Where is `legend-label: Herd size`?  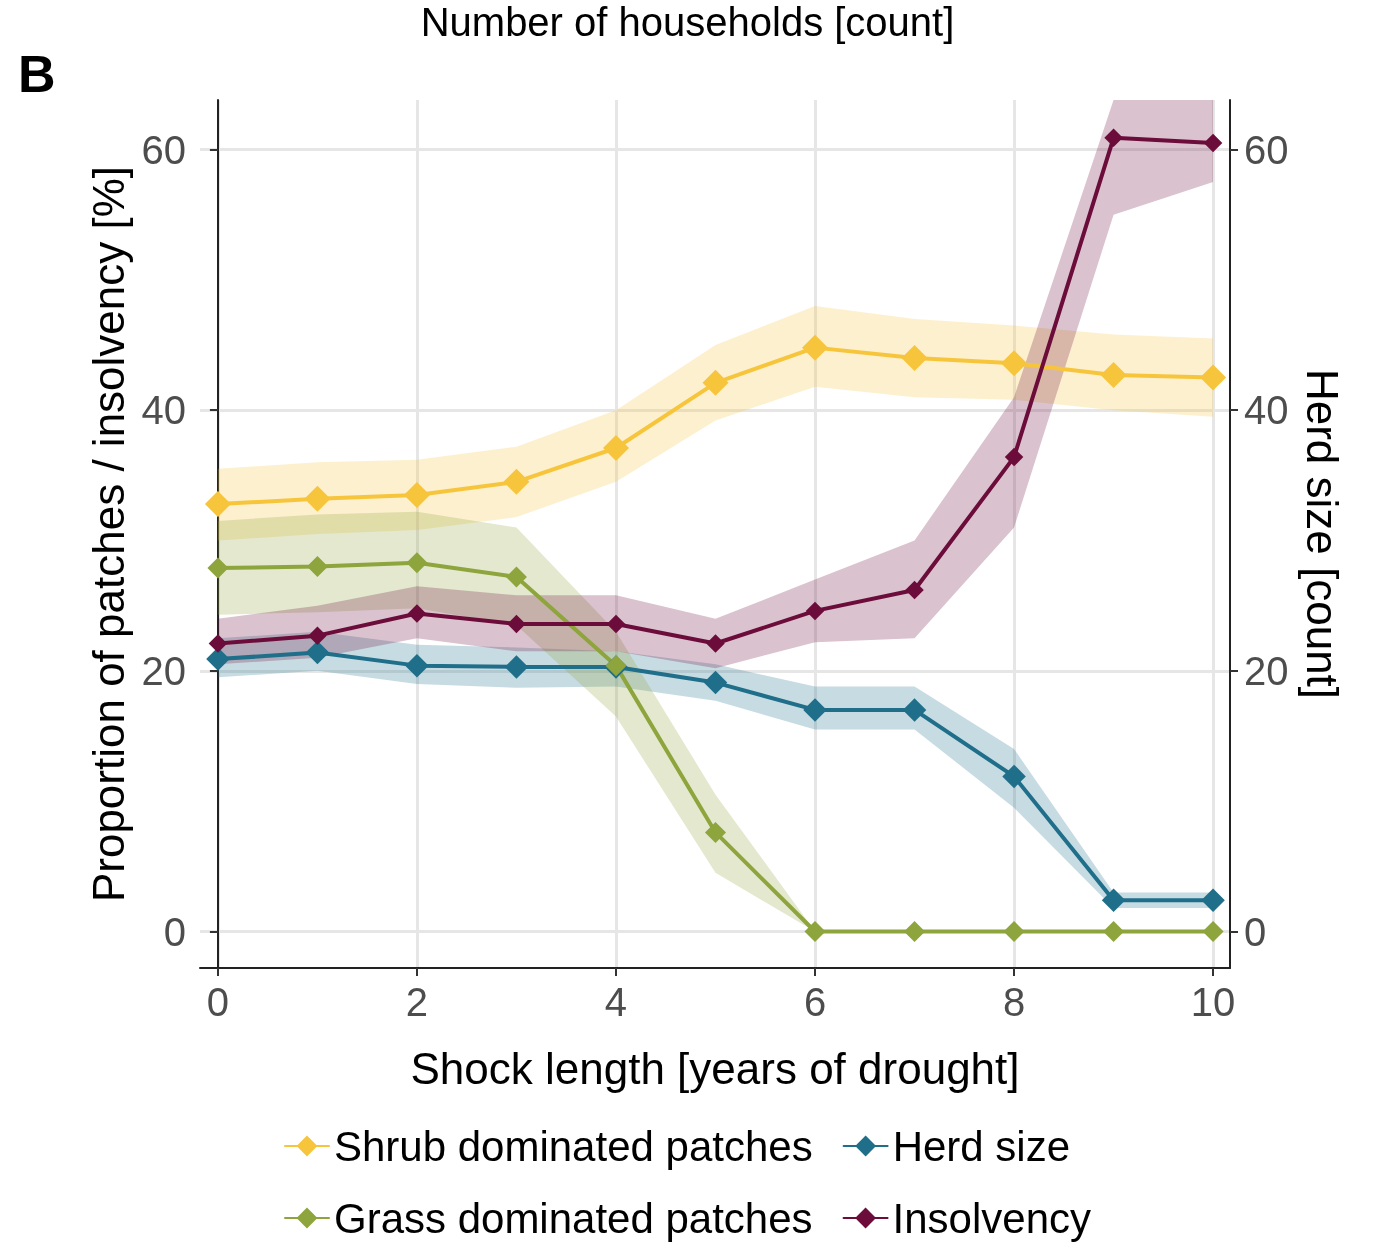
legend-label: Herd size is located at coordinates (981, 1146).